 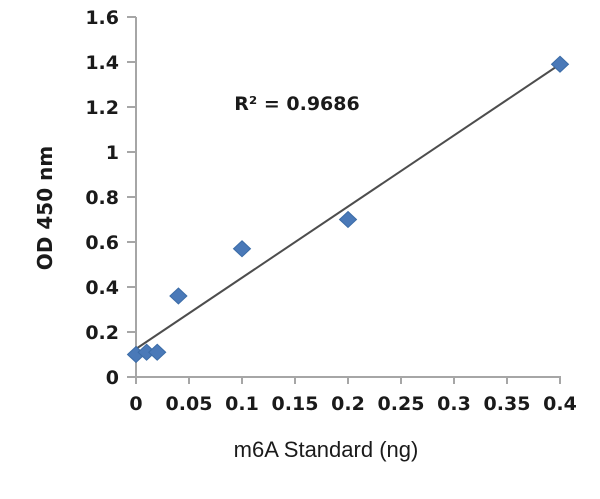 I want to click on y-tick-label: 1, so click(x=112, y=153).